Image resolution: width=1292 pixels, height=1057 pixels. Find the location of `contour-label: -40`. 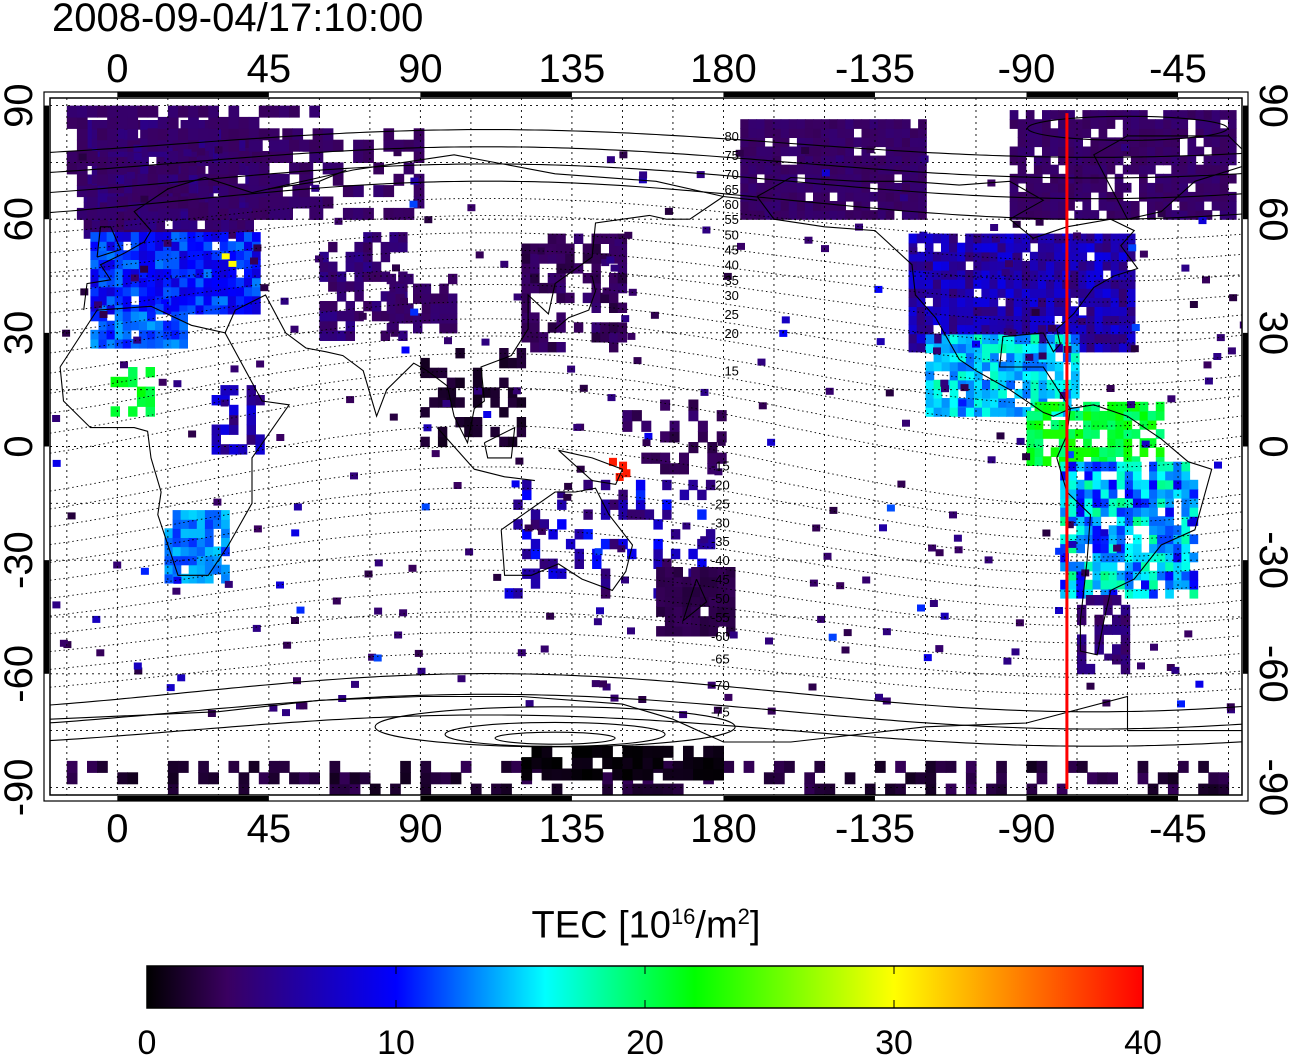

contour-label: -40 is located at coordinates (720, 560).